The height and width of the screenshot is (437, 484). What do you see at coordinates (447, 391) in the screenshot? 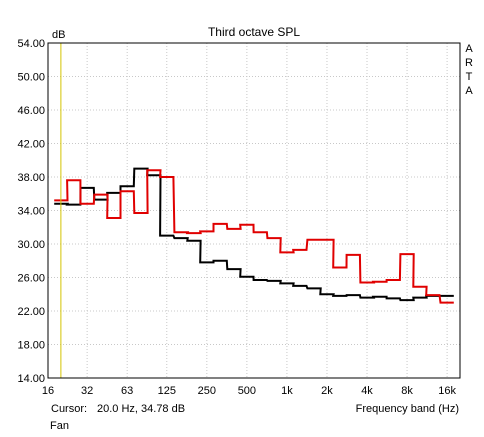
I see `x-tick-label: 16k` at bounding box center [447, 391].